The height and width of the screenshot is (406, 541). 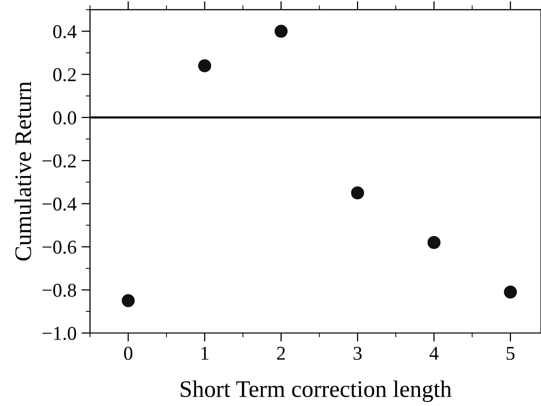 I want to click on y-tick-label: 0.4, so click(x=64, y=31).